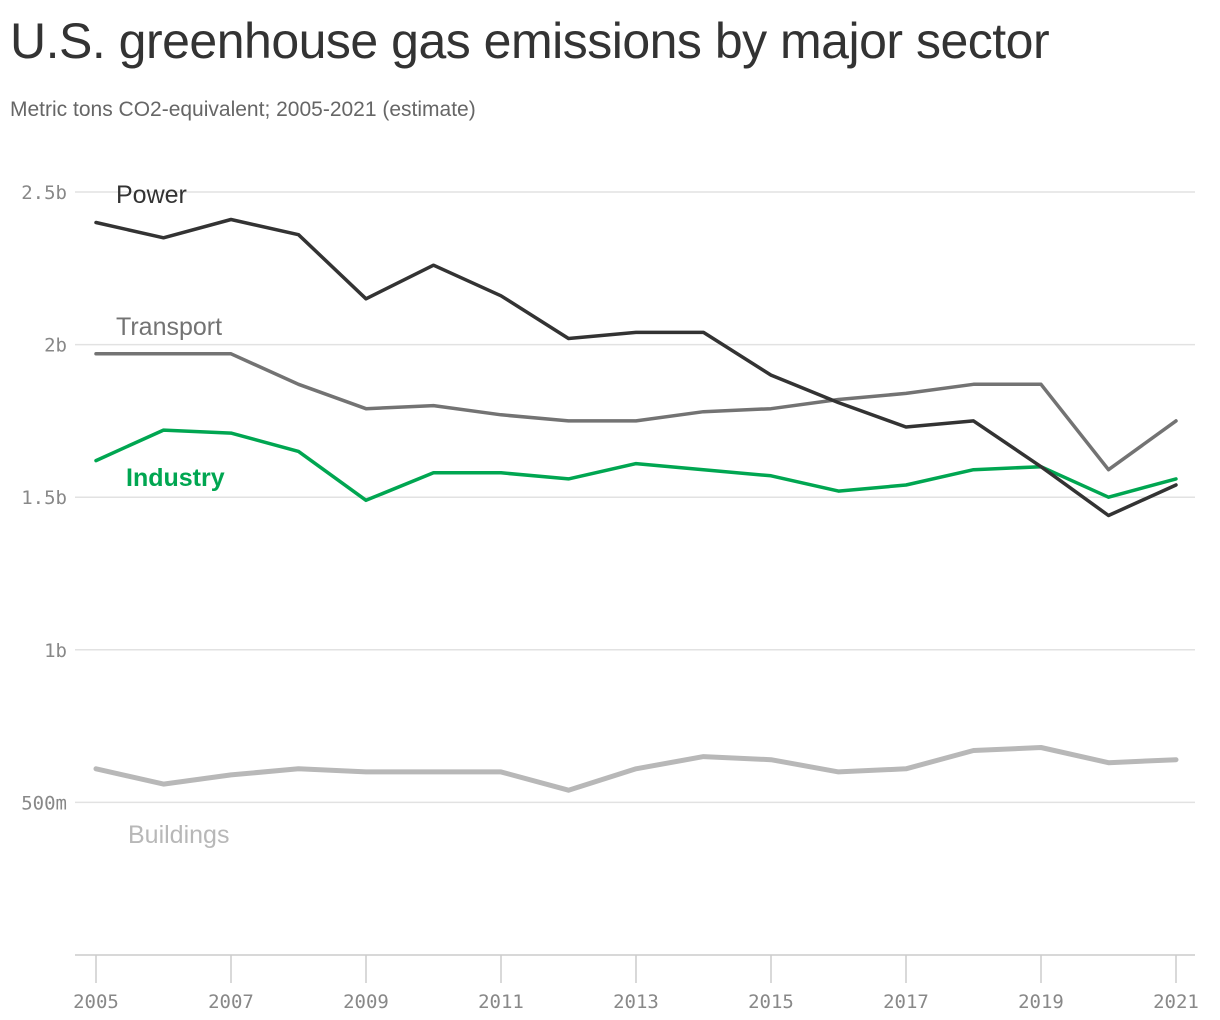 The image size is (1220, 1020). Describe the element at coordinates (1041, 1002) in the screenshot. I see `x-tick-label: 2019` at that location.